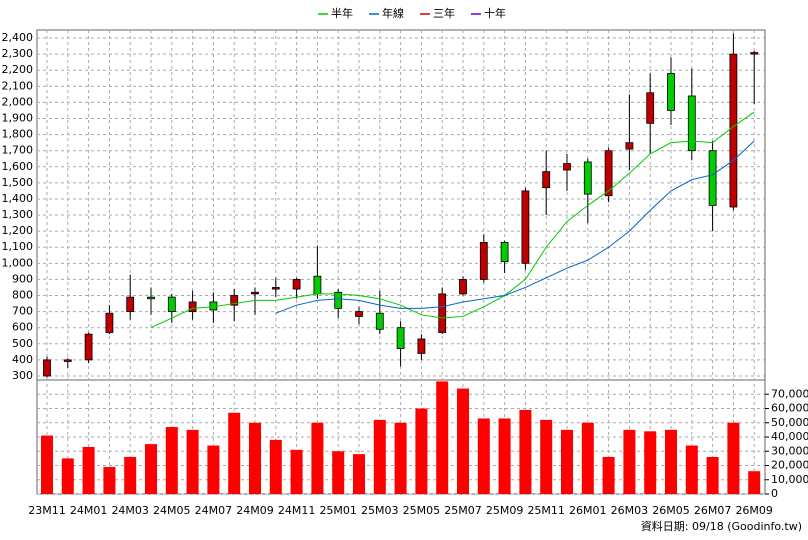  Describe the element at coordinates (22, 278) in the screenshot. I see `y-tick-label: 900` at that location.